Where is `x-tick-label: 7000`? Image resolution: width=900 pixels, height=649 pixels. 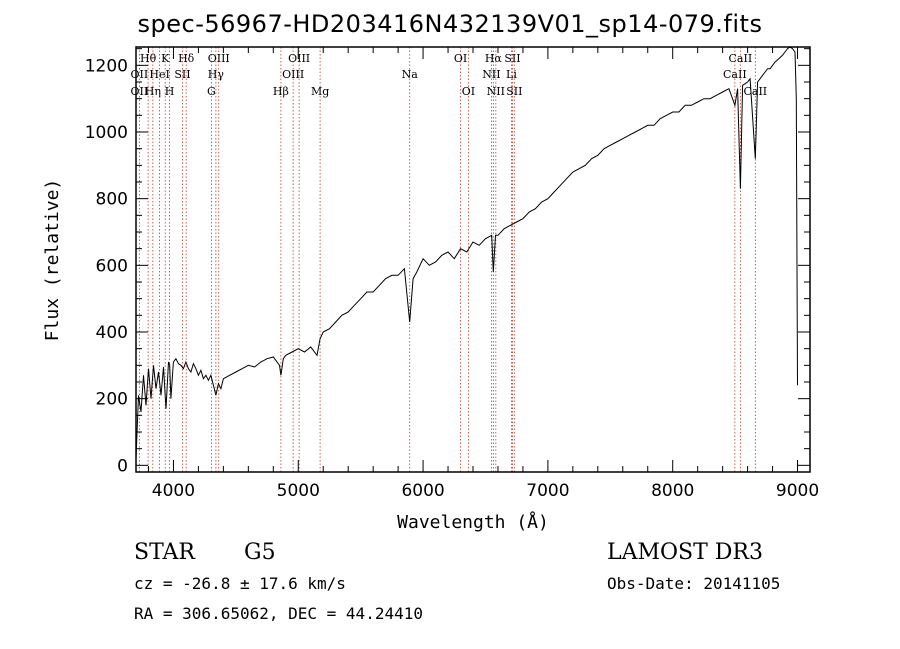 x-tick-label: 7000 is located at coordinates (547, 491).